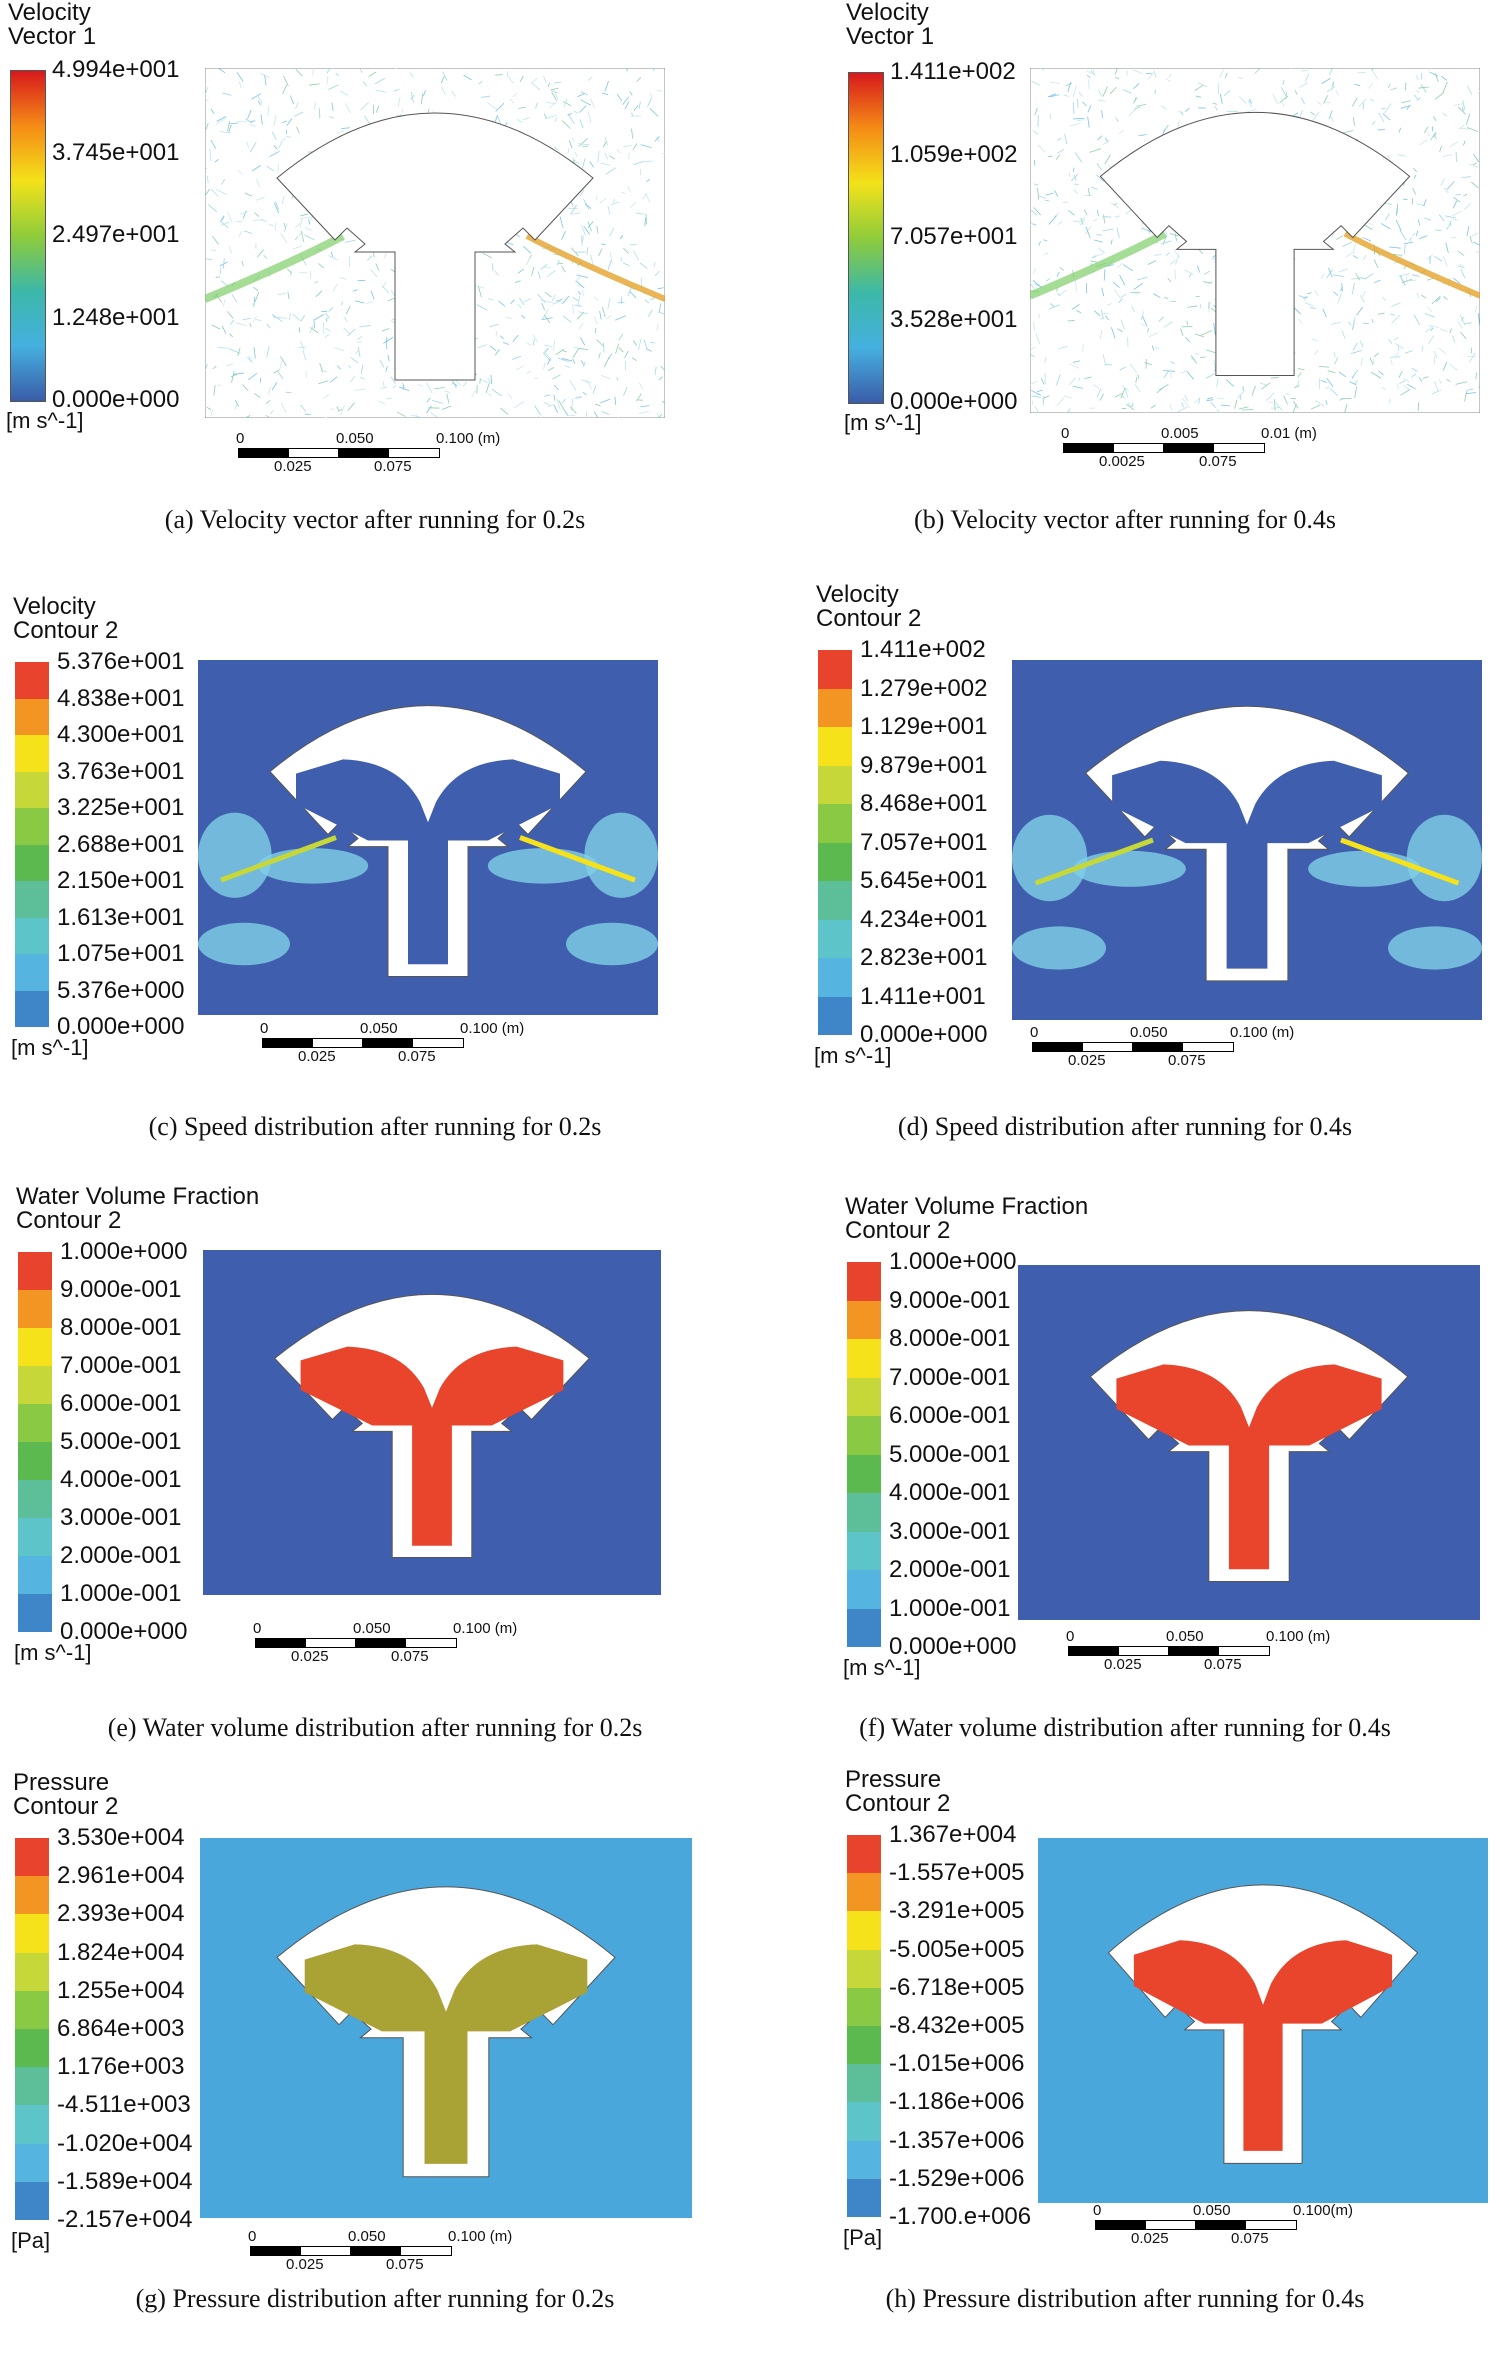  Describe the element at coordinates (882, 1667) in the screenshot. I see `legend-unit: [m s^-1]` at that location.